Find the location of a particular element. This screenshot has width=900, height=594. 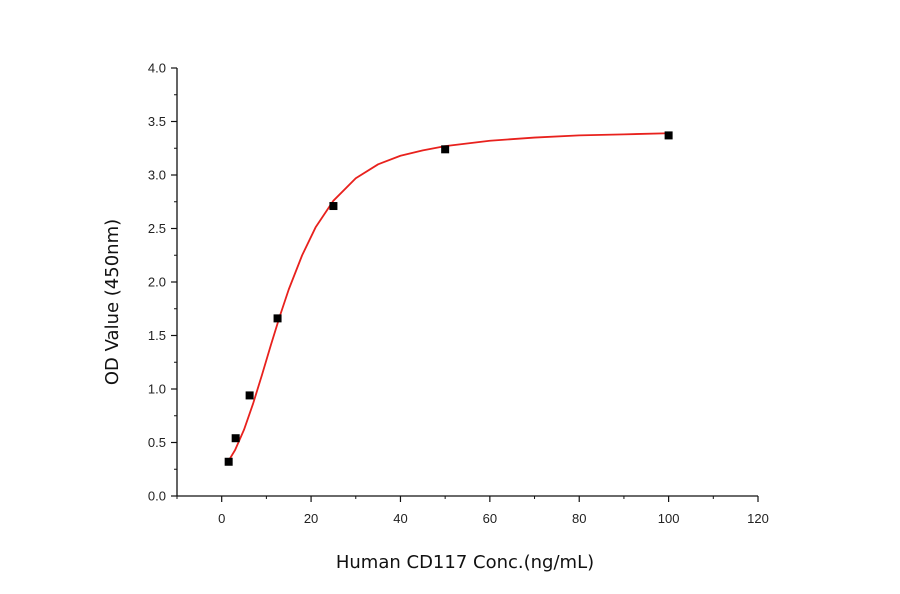

x-tick-label: 20 is located at coordinates (311, 518).